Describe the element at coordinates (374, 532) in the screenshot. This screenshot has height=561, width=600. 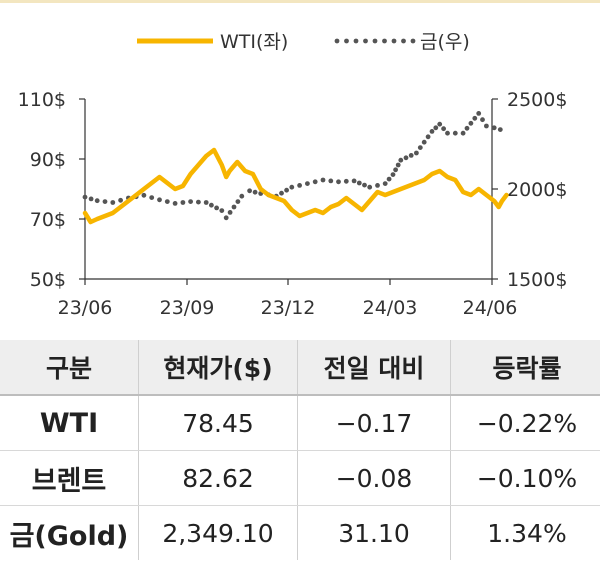
I see `cell-change: 31.10` at that location.